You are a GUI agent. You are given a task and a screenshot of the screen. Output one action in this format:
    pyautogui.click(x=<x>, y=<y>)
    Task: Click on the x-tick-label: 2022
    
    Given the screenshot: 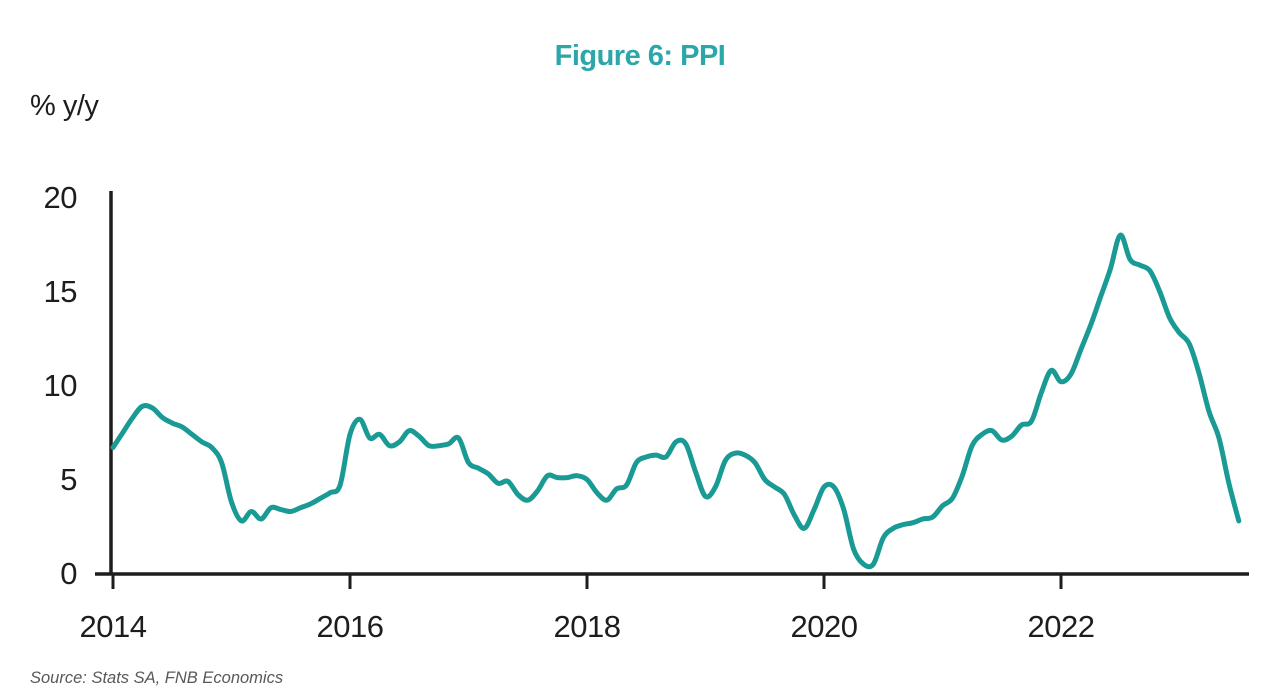 What is the action you would take?
    pyautogui.click(x=1061, y=626)
    